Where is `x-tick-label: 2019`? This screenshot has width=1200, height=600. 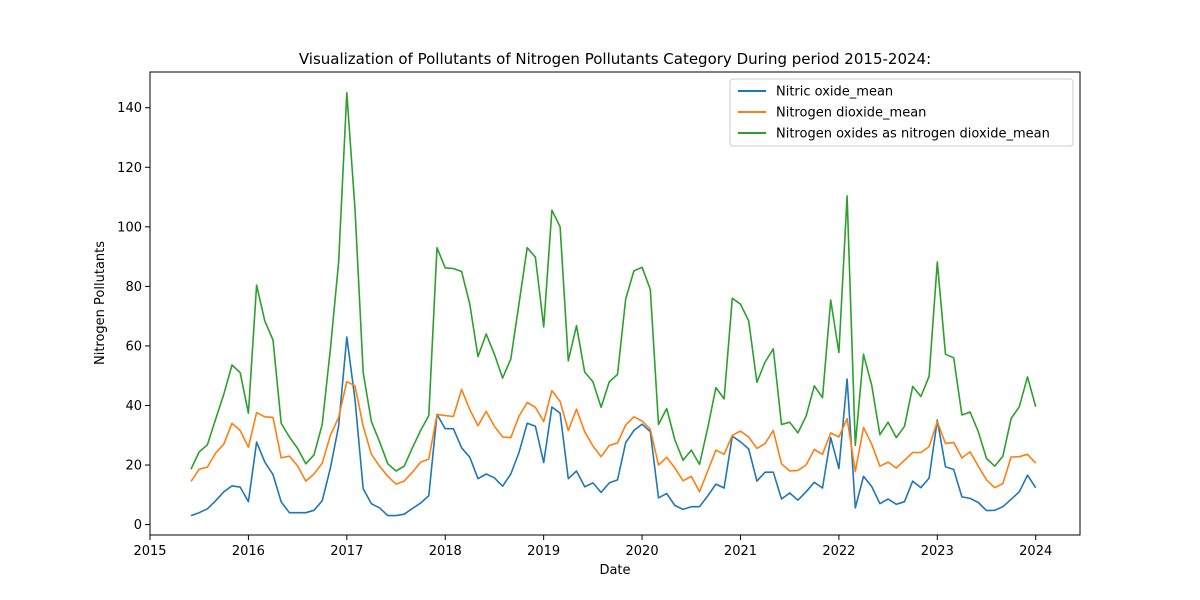 x-tick-label: 2019 is located at coordinates (543, 551).